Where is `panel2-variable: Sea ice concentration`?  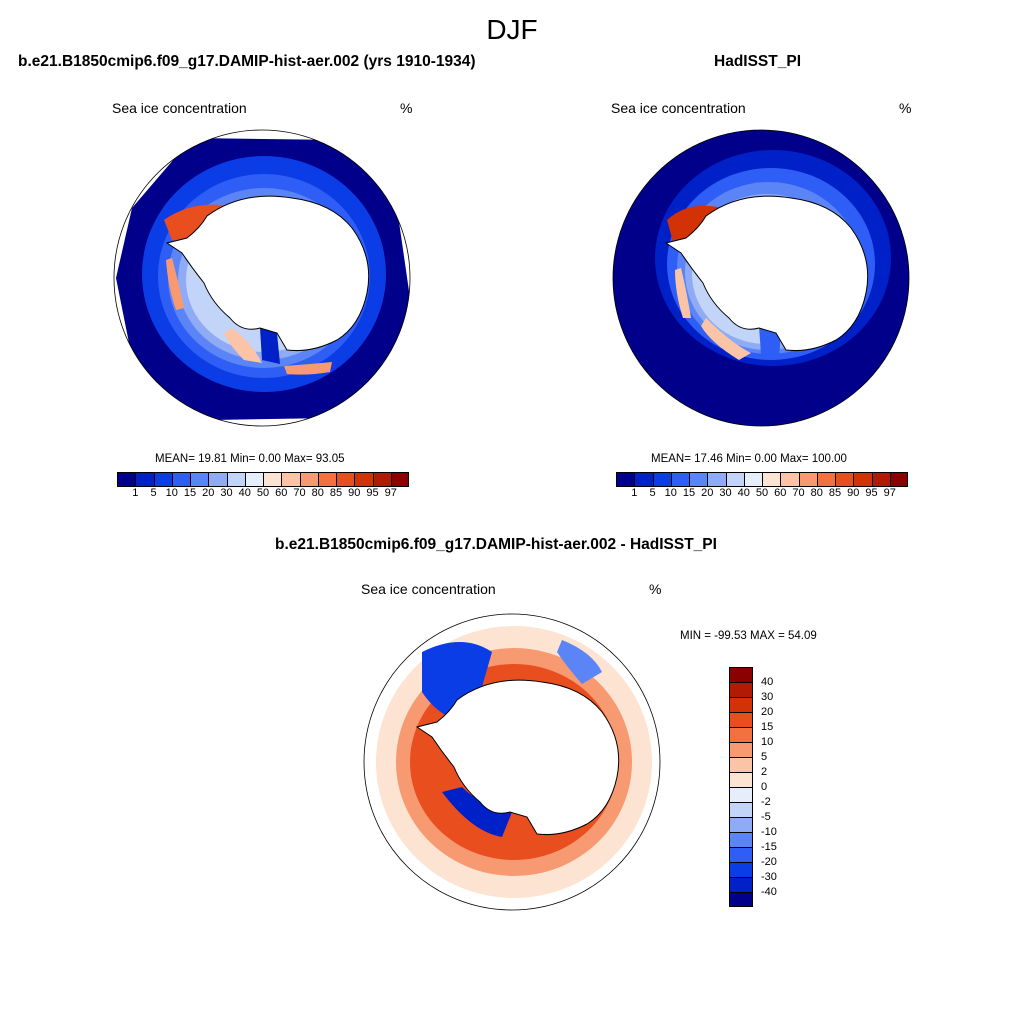
panel2-variable: Sea ice concentration is located at coordinates (678, 108).